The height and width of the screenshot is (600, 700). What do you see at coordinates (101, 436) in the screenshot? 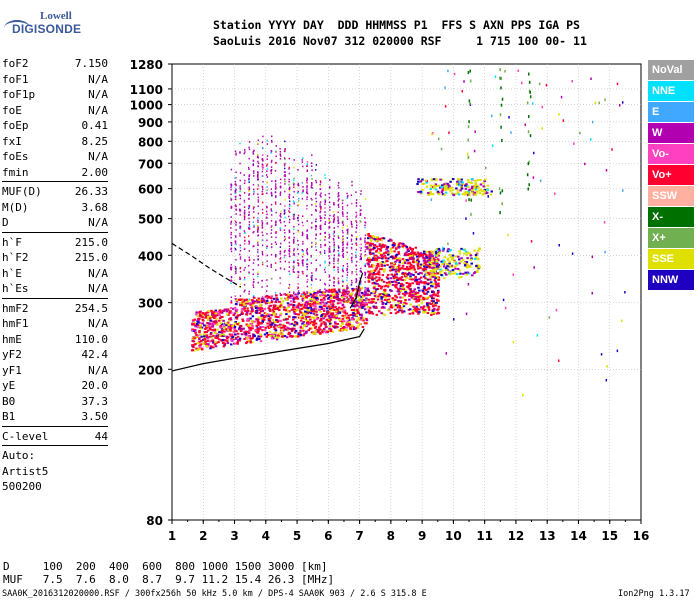
I see `param-value: 44` at bounding box center [101, 436].